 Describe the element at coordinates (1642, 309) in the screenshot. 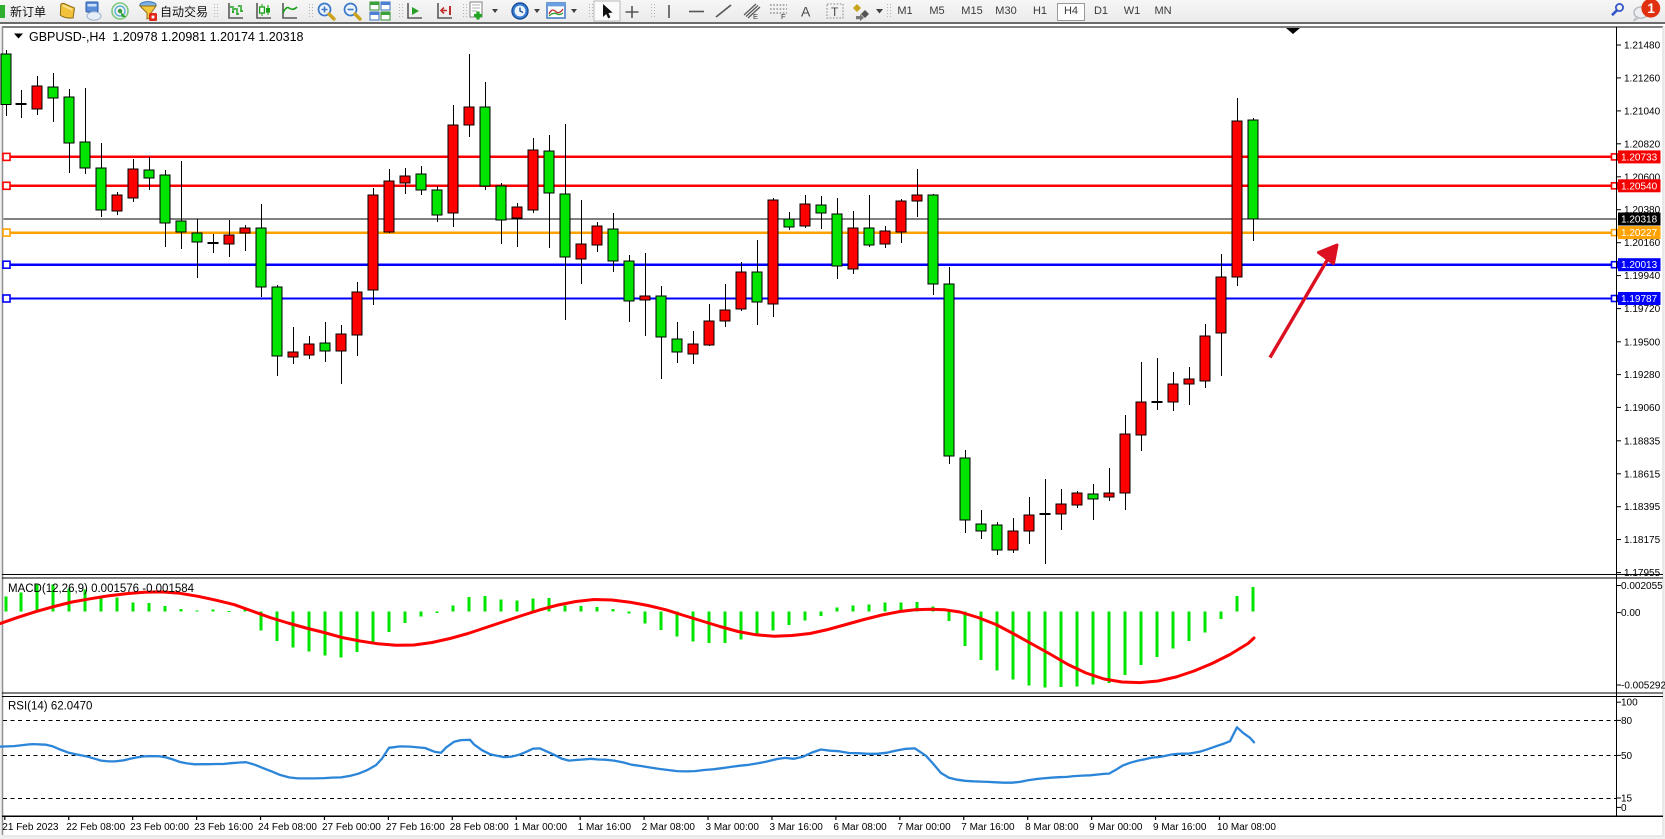

I see `svg-text: 1.19720` at that location.